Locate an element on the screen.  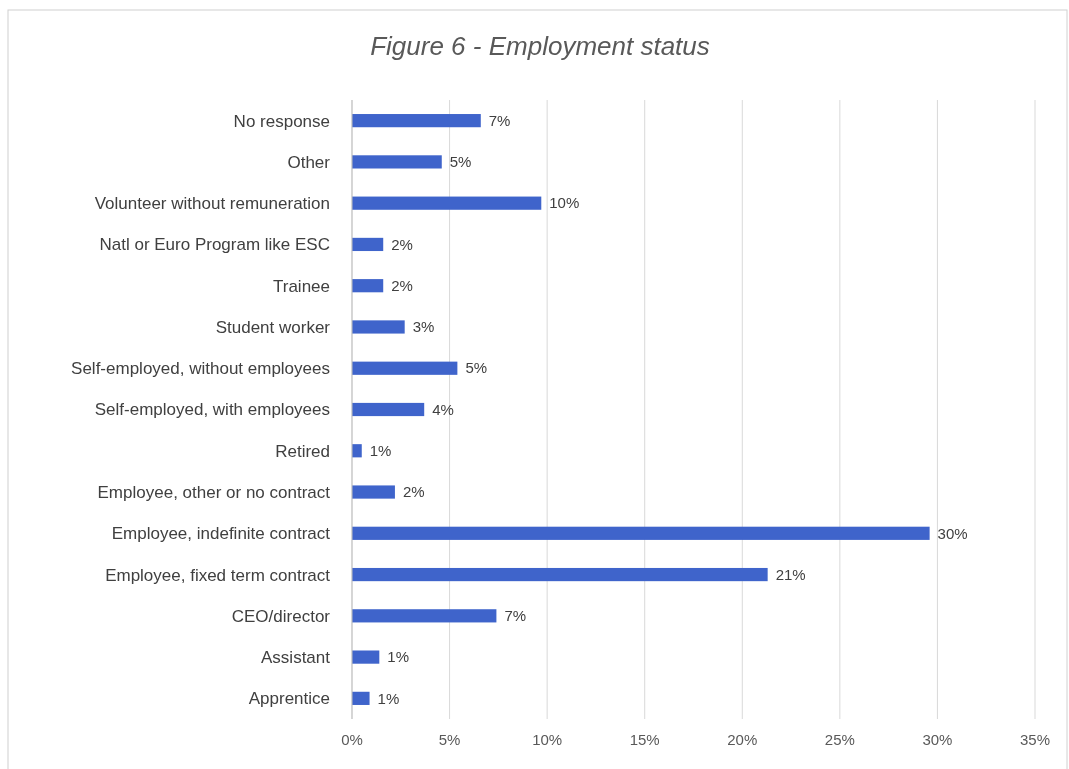
x-tick-label: 5% is located at coordinates (449, 739).